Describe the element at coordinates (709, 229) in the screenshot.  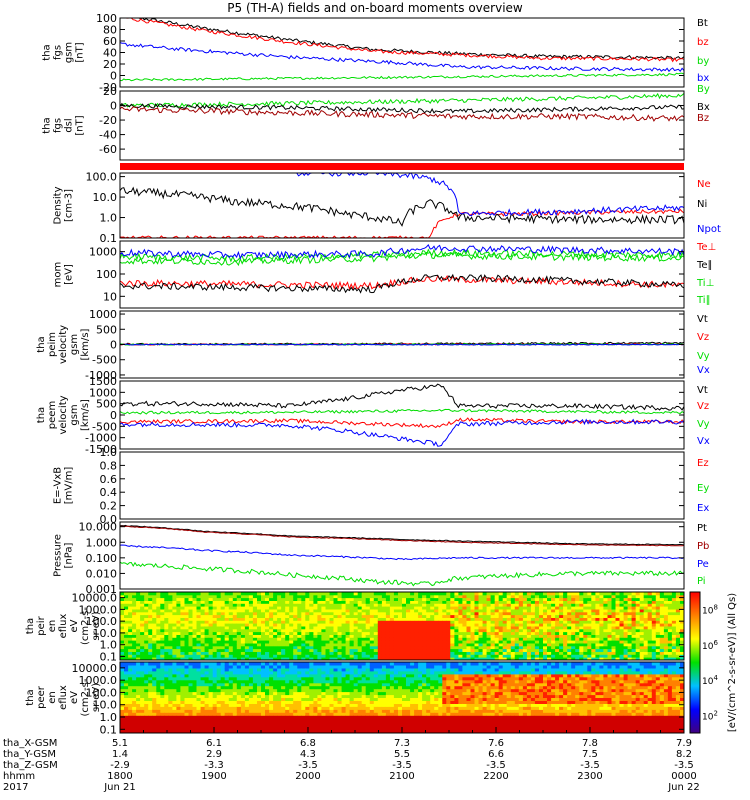
I see `legend-Npot: Npot` at that location.